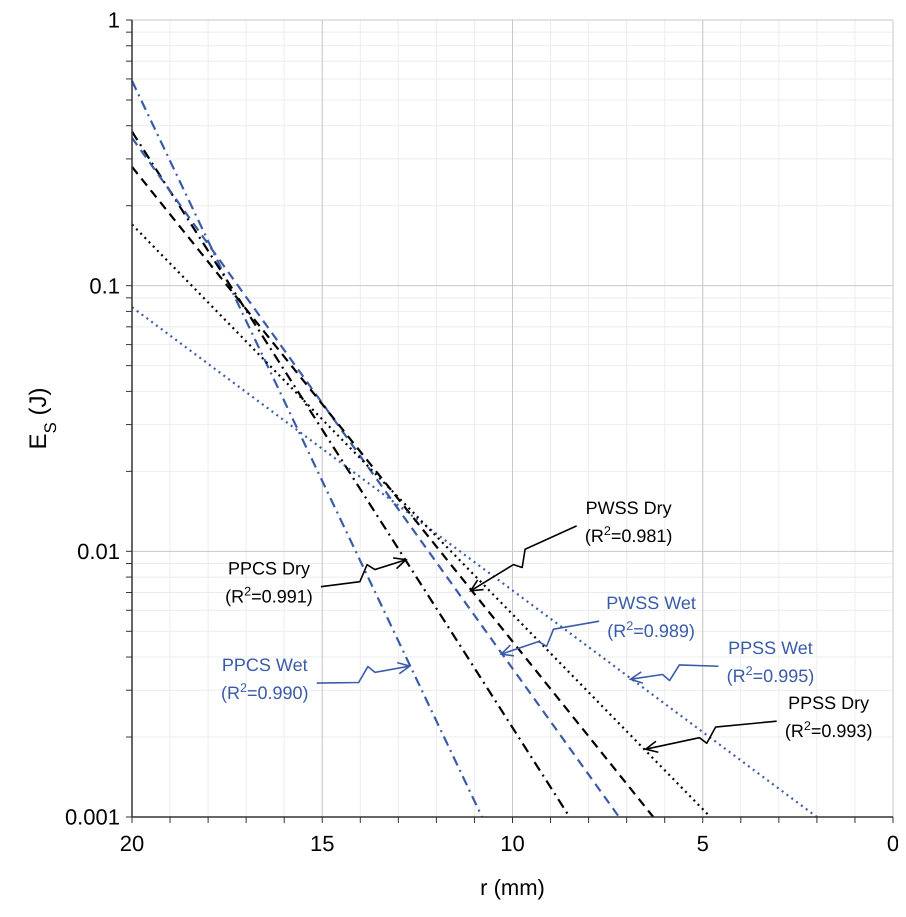 This screenshot has height=917, width=906. I want to click on x-axis-title: r (mm), so click(512, 887).